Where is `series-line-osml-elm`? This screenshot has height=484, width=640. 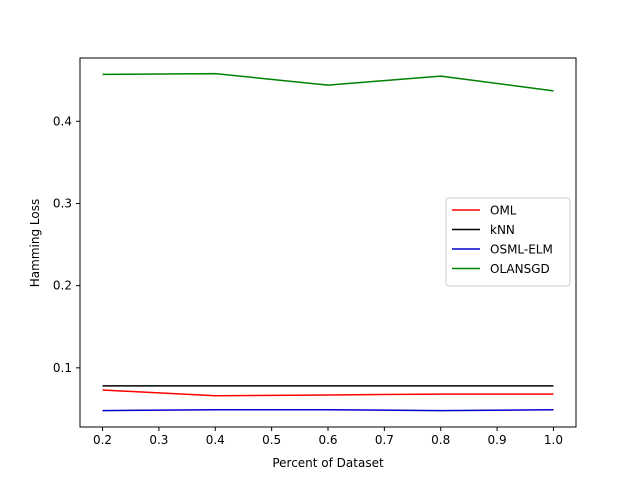
series-line-osml-elm is located at coordinates (328, 410).